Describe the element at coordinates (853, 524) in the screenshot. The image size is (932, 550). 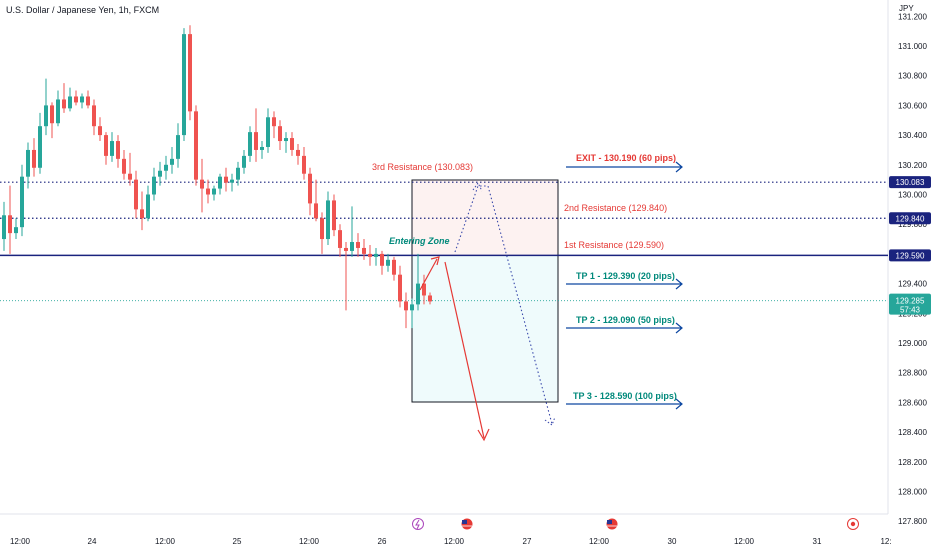
I see `target-icon` at that location.